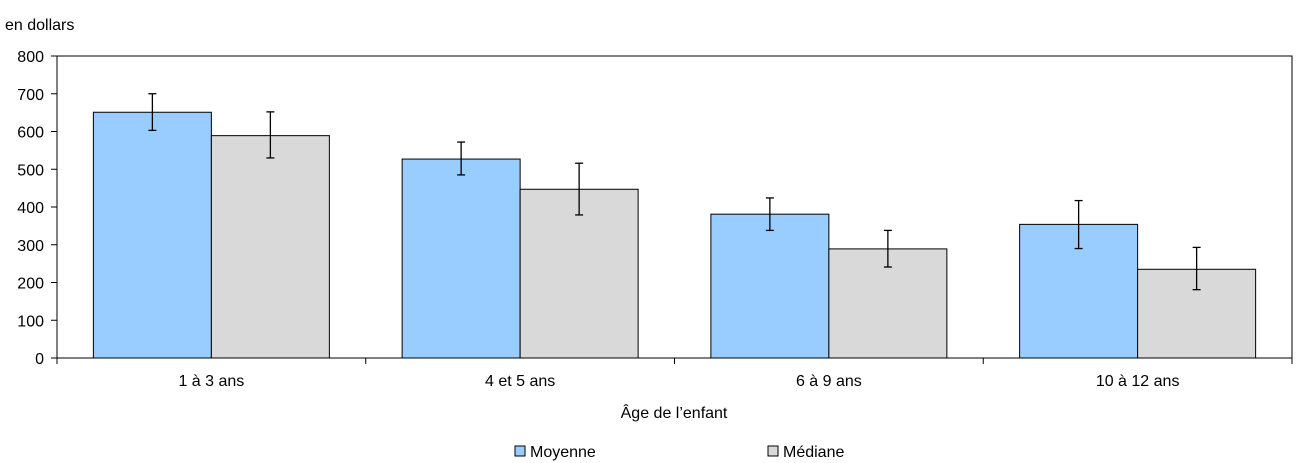  Describe the element at coordinates (813, 452) in the screenshot. I see `legend-label: Médiane` at that location.